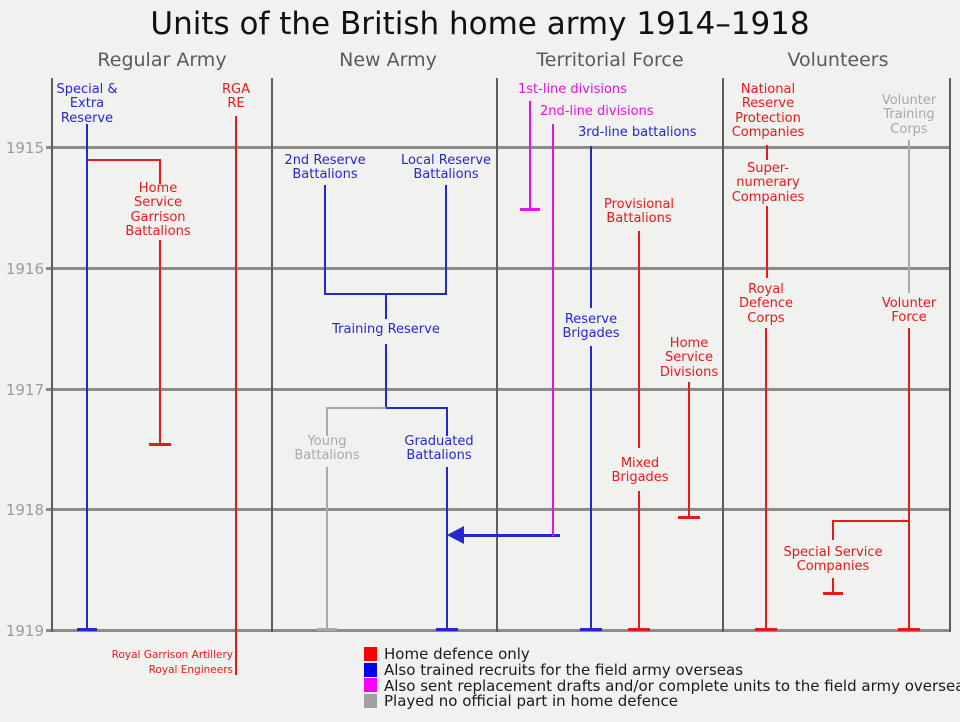 The height and width of the screenshot is (722, 960). What do you see at coordinates (838, 60) in the screenshot?
I see `column-header-volunteers: Volunteers` at bounding box center [838, 60].